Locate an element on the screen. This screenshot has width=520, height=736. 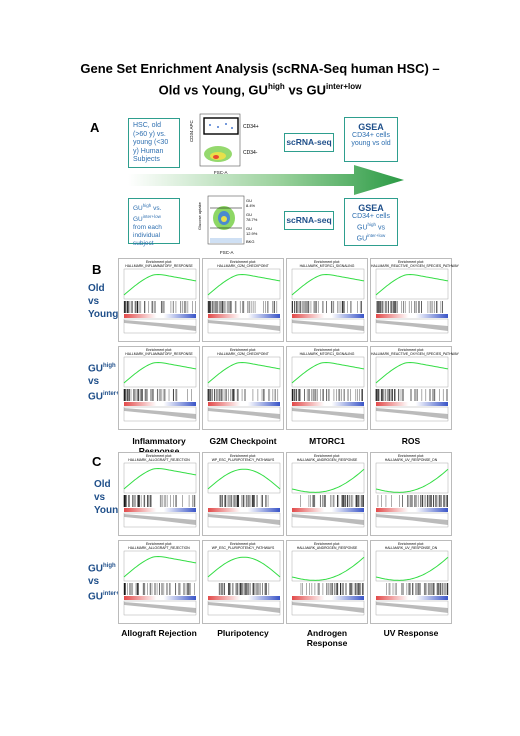
panel-c-row2-label: GUhigh vs GUinter+low is located at coordinates (109, 583).